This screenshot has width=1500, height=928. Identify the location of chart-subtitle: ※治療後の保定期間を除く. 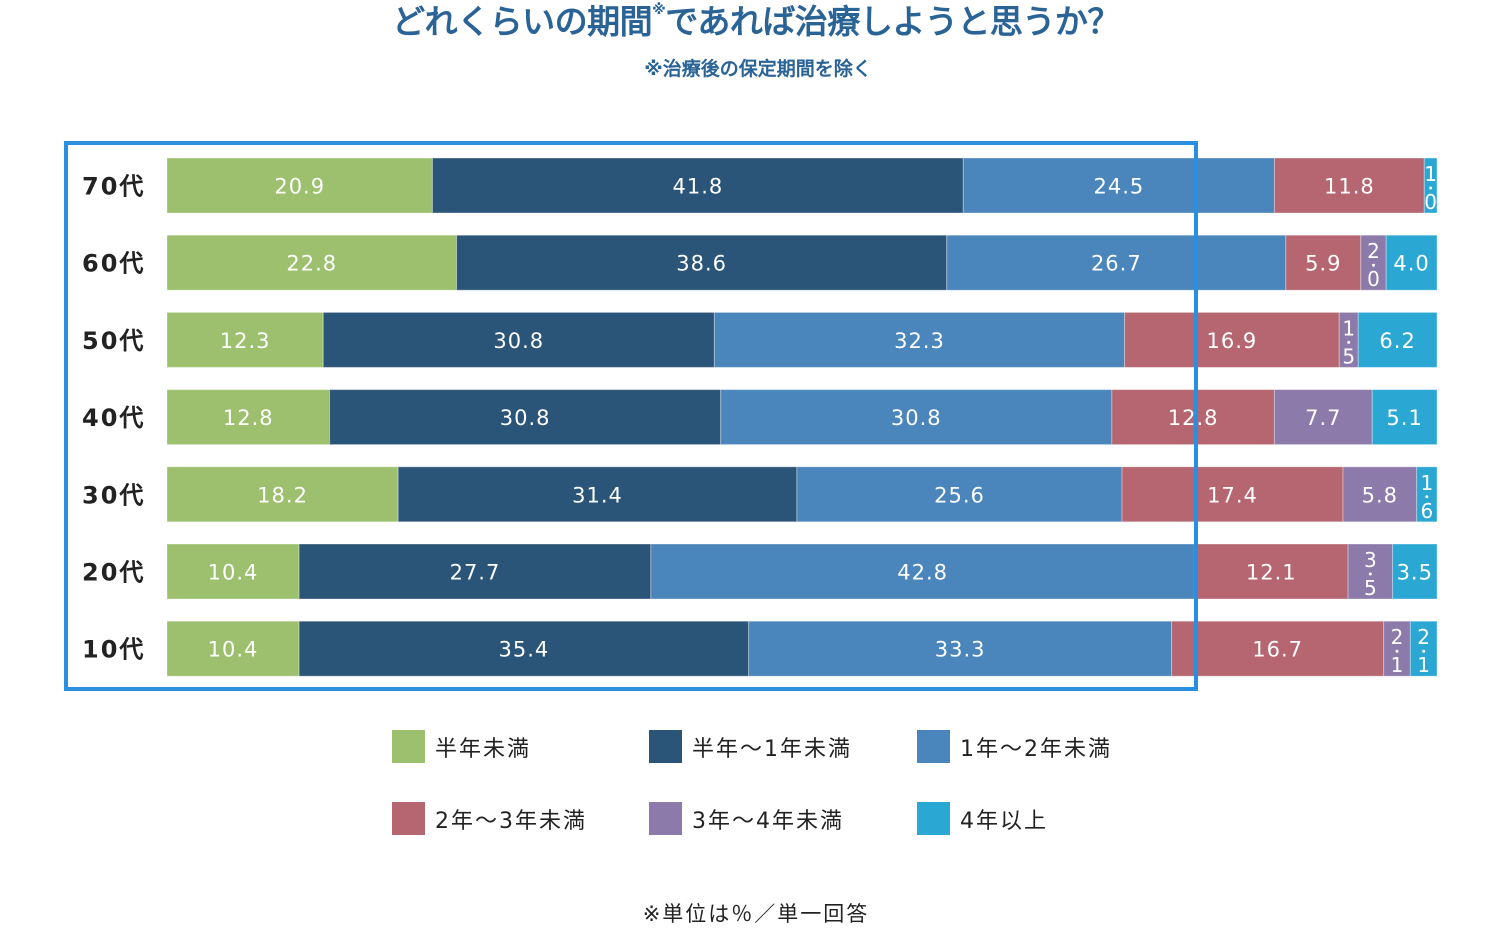
(758, 69).